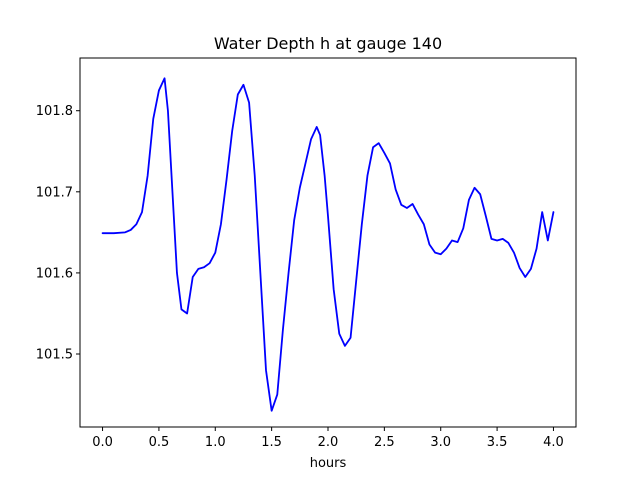  I want to click on y-axis: 101.5 101.6 101.7 101.8, so click(58, 233).